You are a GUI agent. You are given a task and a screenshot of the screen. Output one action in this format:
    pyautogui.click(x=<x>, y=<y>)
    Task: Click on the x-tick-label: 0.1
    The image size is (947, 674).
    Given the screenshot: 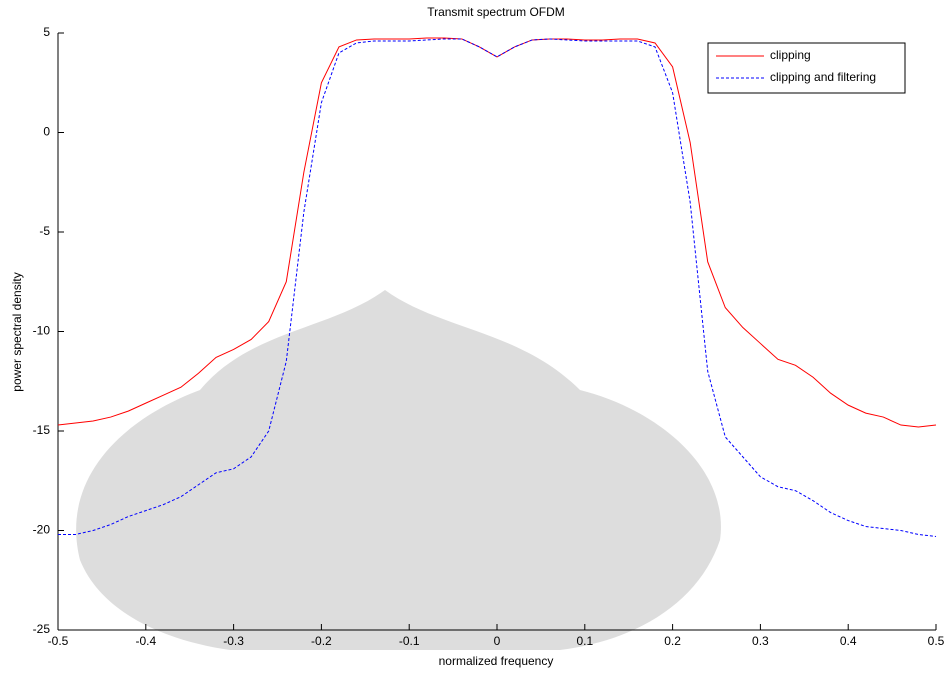 What is the action you would take?
    pyautogui.click(x=584, y=641)
    